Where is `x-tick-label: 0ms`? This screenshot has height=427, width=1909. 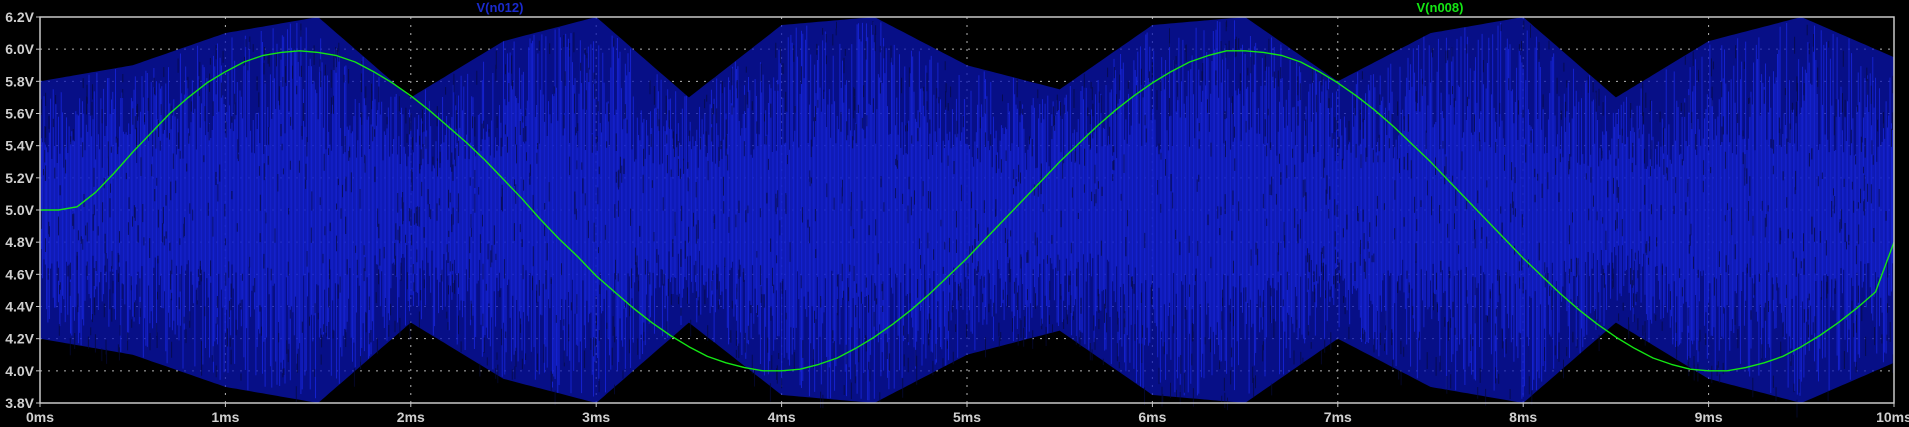
x-tick-label: 0ms is located at coordinates (40, 417).